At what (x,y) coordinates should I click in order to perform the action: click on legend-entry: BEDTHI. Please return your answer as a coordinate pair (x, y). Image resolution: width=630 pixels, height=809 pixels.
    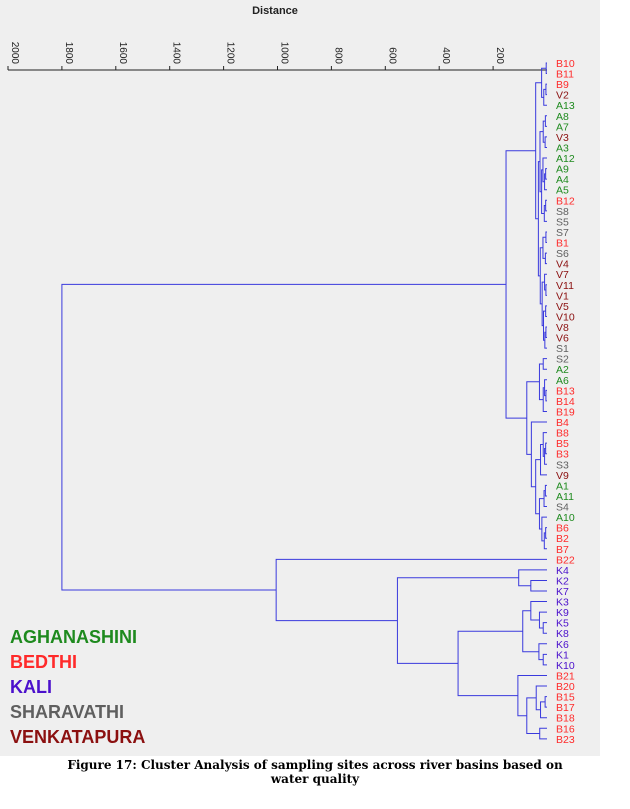
    Looking at the image, I should click on (43, 662).